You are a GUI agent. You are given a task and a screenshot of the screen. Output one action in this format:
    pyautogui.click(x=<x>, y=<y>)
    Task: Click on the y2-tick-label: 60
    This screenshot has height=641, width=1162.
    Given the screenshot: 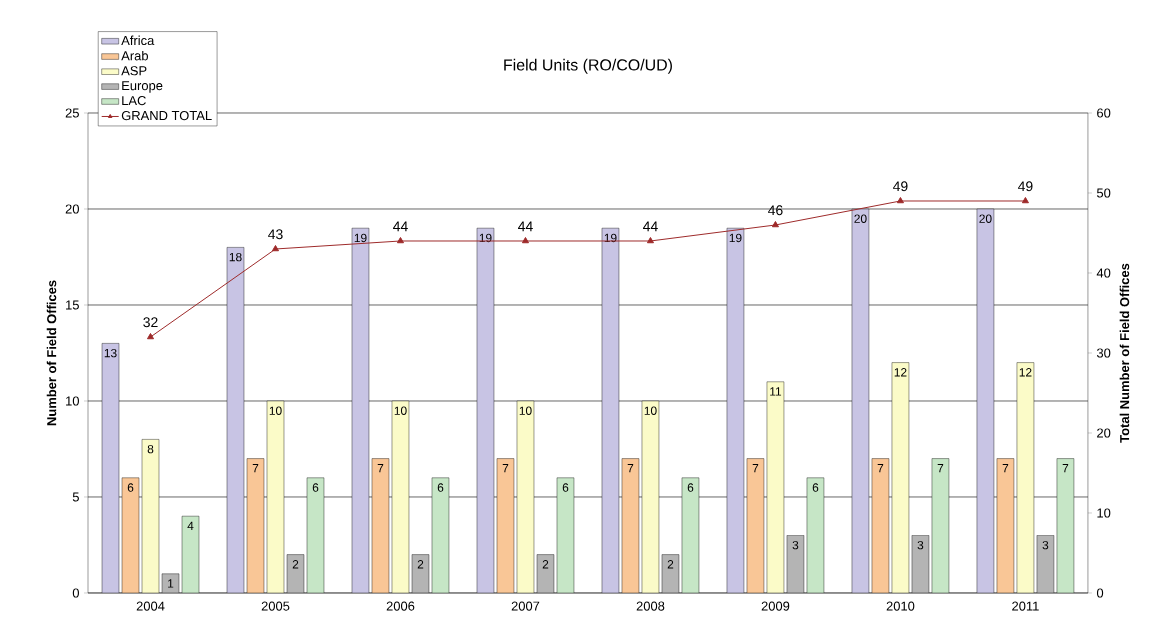 What is the action you would take?
    pyautogui.click(x=1104, y=113)
    